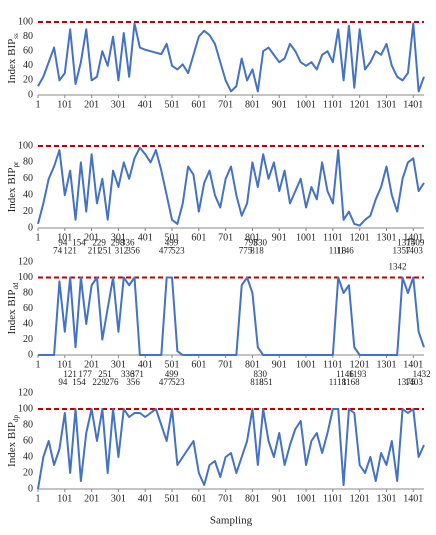 The image size is (436, 535). Describe the element at coordinates (105, 374) in the screenshot. I see `peak-label: 251` at that location.